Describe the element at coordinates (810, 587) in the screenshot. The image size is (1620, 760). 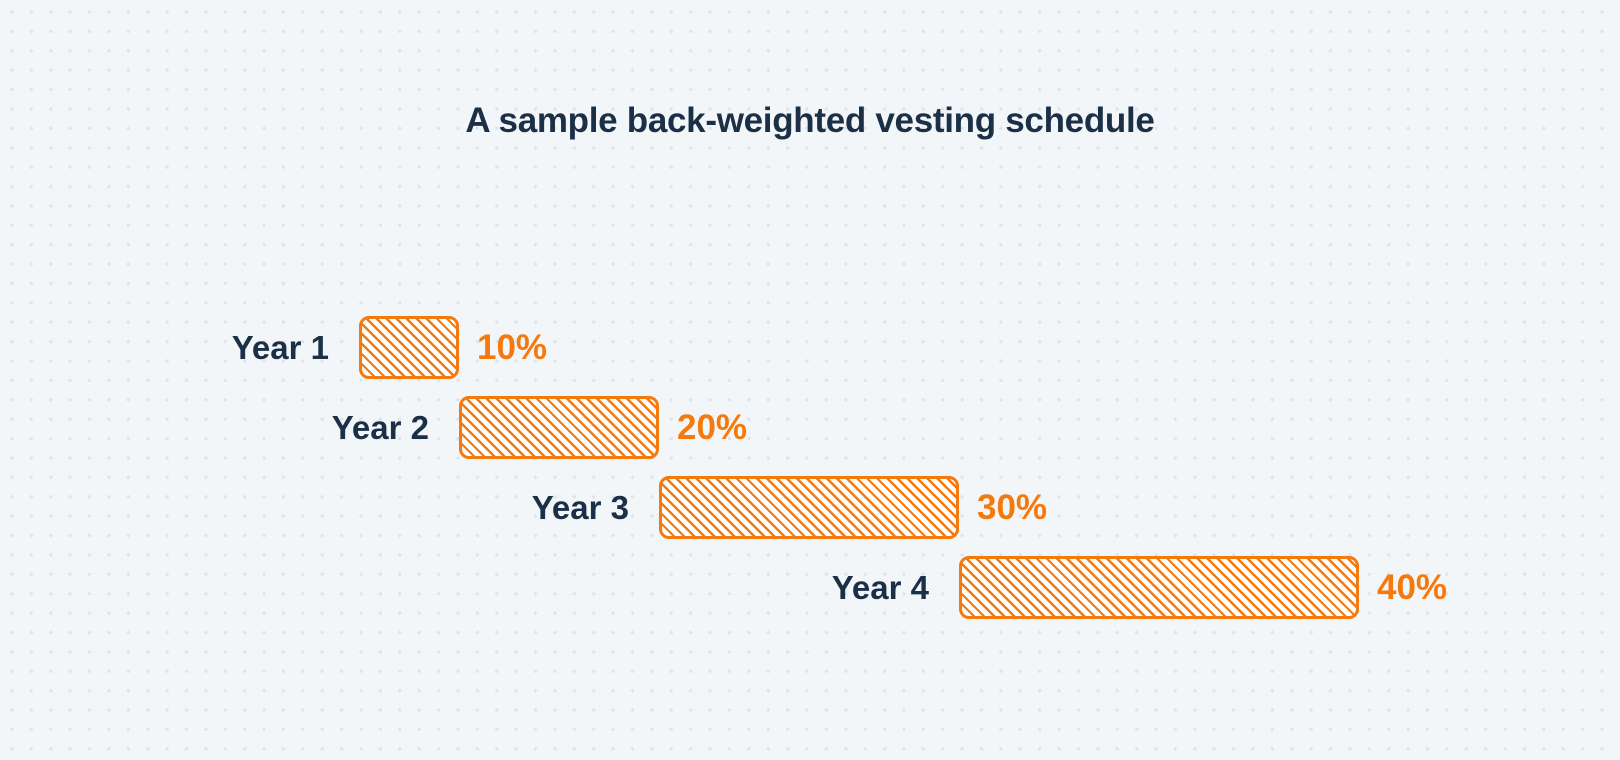
I see `vesting-row-4: Year 4 40%` at that location.